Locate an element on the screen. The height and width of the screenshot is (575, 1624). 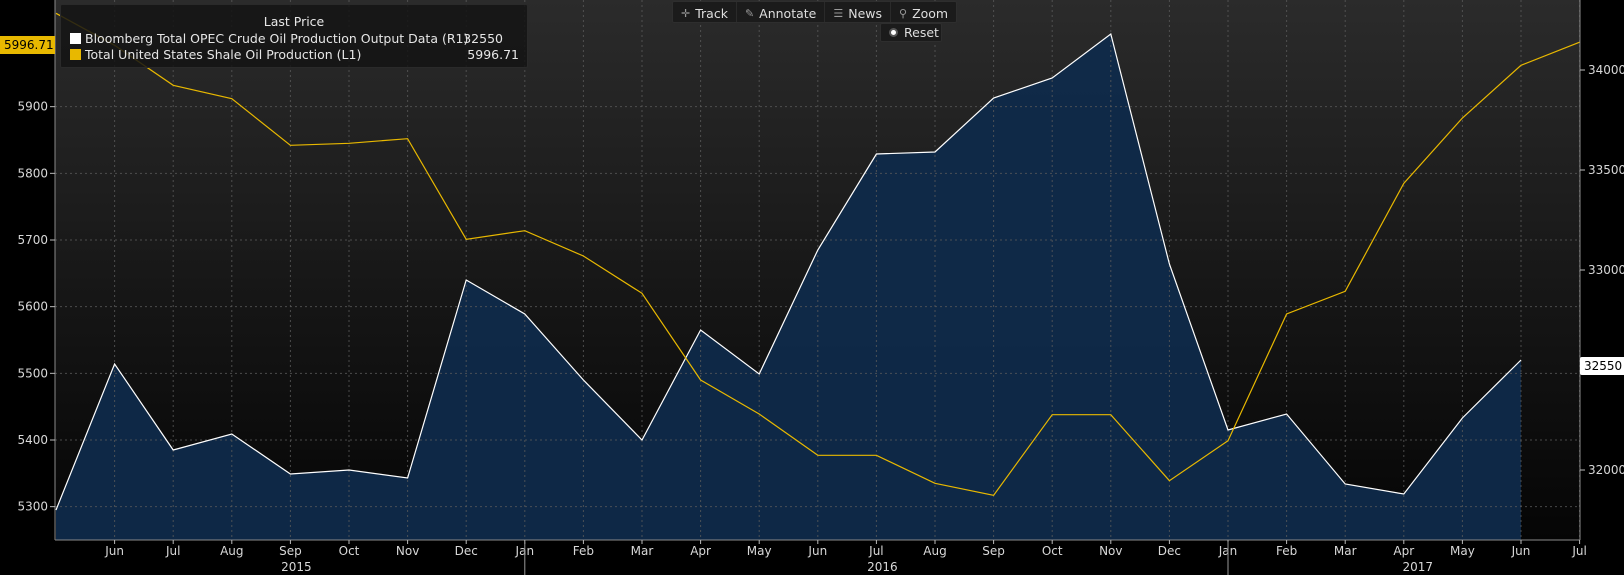
track-button: ✛ Track is located at coordinates (705, 12).